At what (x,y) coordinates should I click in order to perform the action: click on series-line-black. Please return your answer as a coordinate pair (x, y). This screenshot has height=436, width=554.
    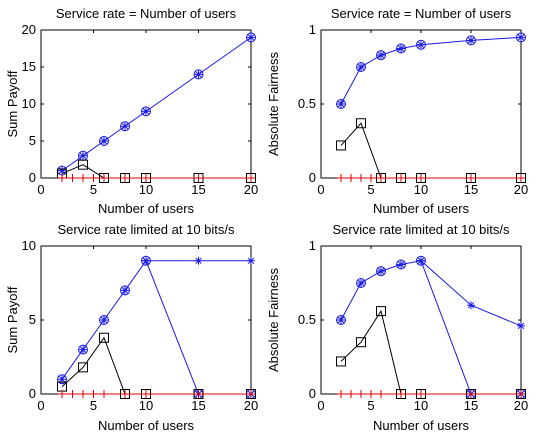
    Looking at the image, I should click on (430, 352).